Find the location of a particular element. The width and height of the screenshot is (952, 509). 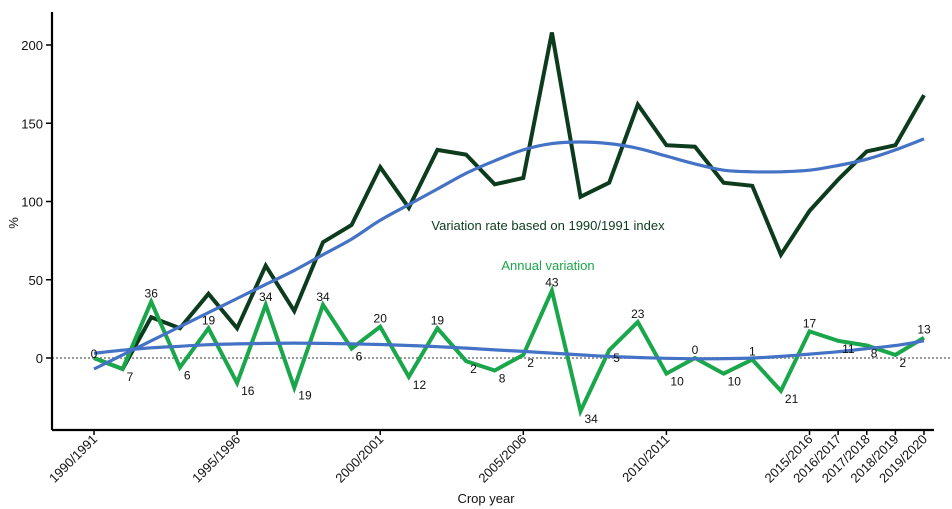

data-label-annual-variation: 17 is located at coordinates (810, 323).